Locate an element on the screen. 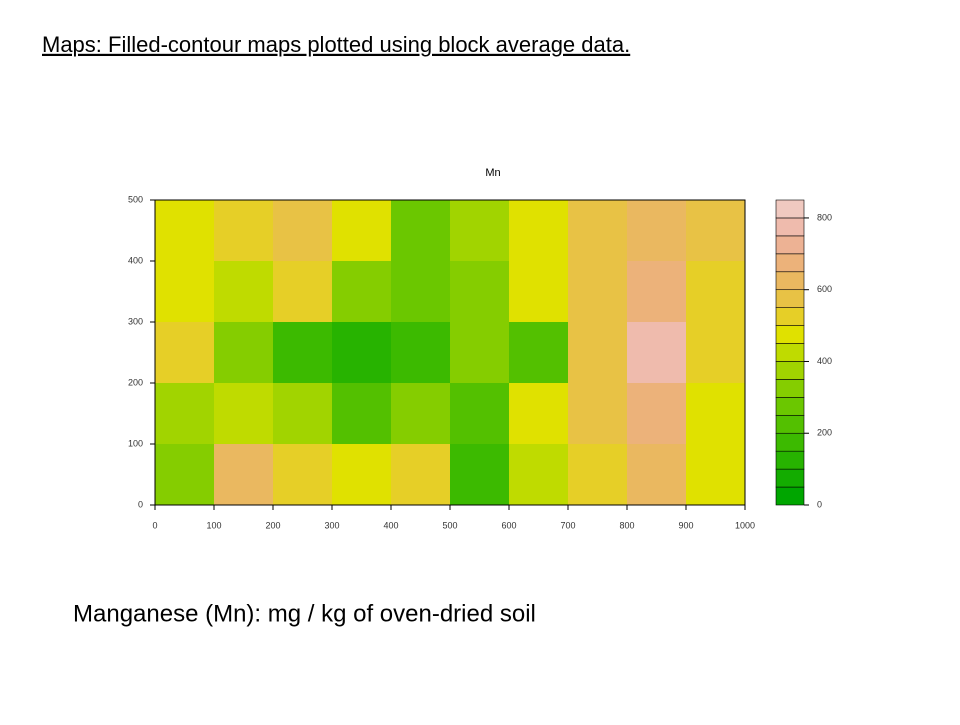 Image resolution: width=960 pixels, height=725 pixels. colorbar-tick-label: 200 is located at coordinates (824, 433).